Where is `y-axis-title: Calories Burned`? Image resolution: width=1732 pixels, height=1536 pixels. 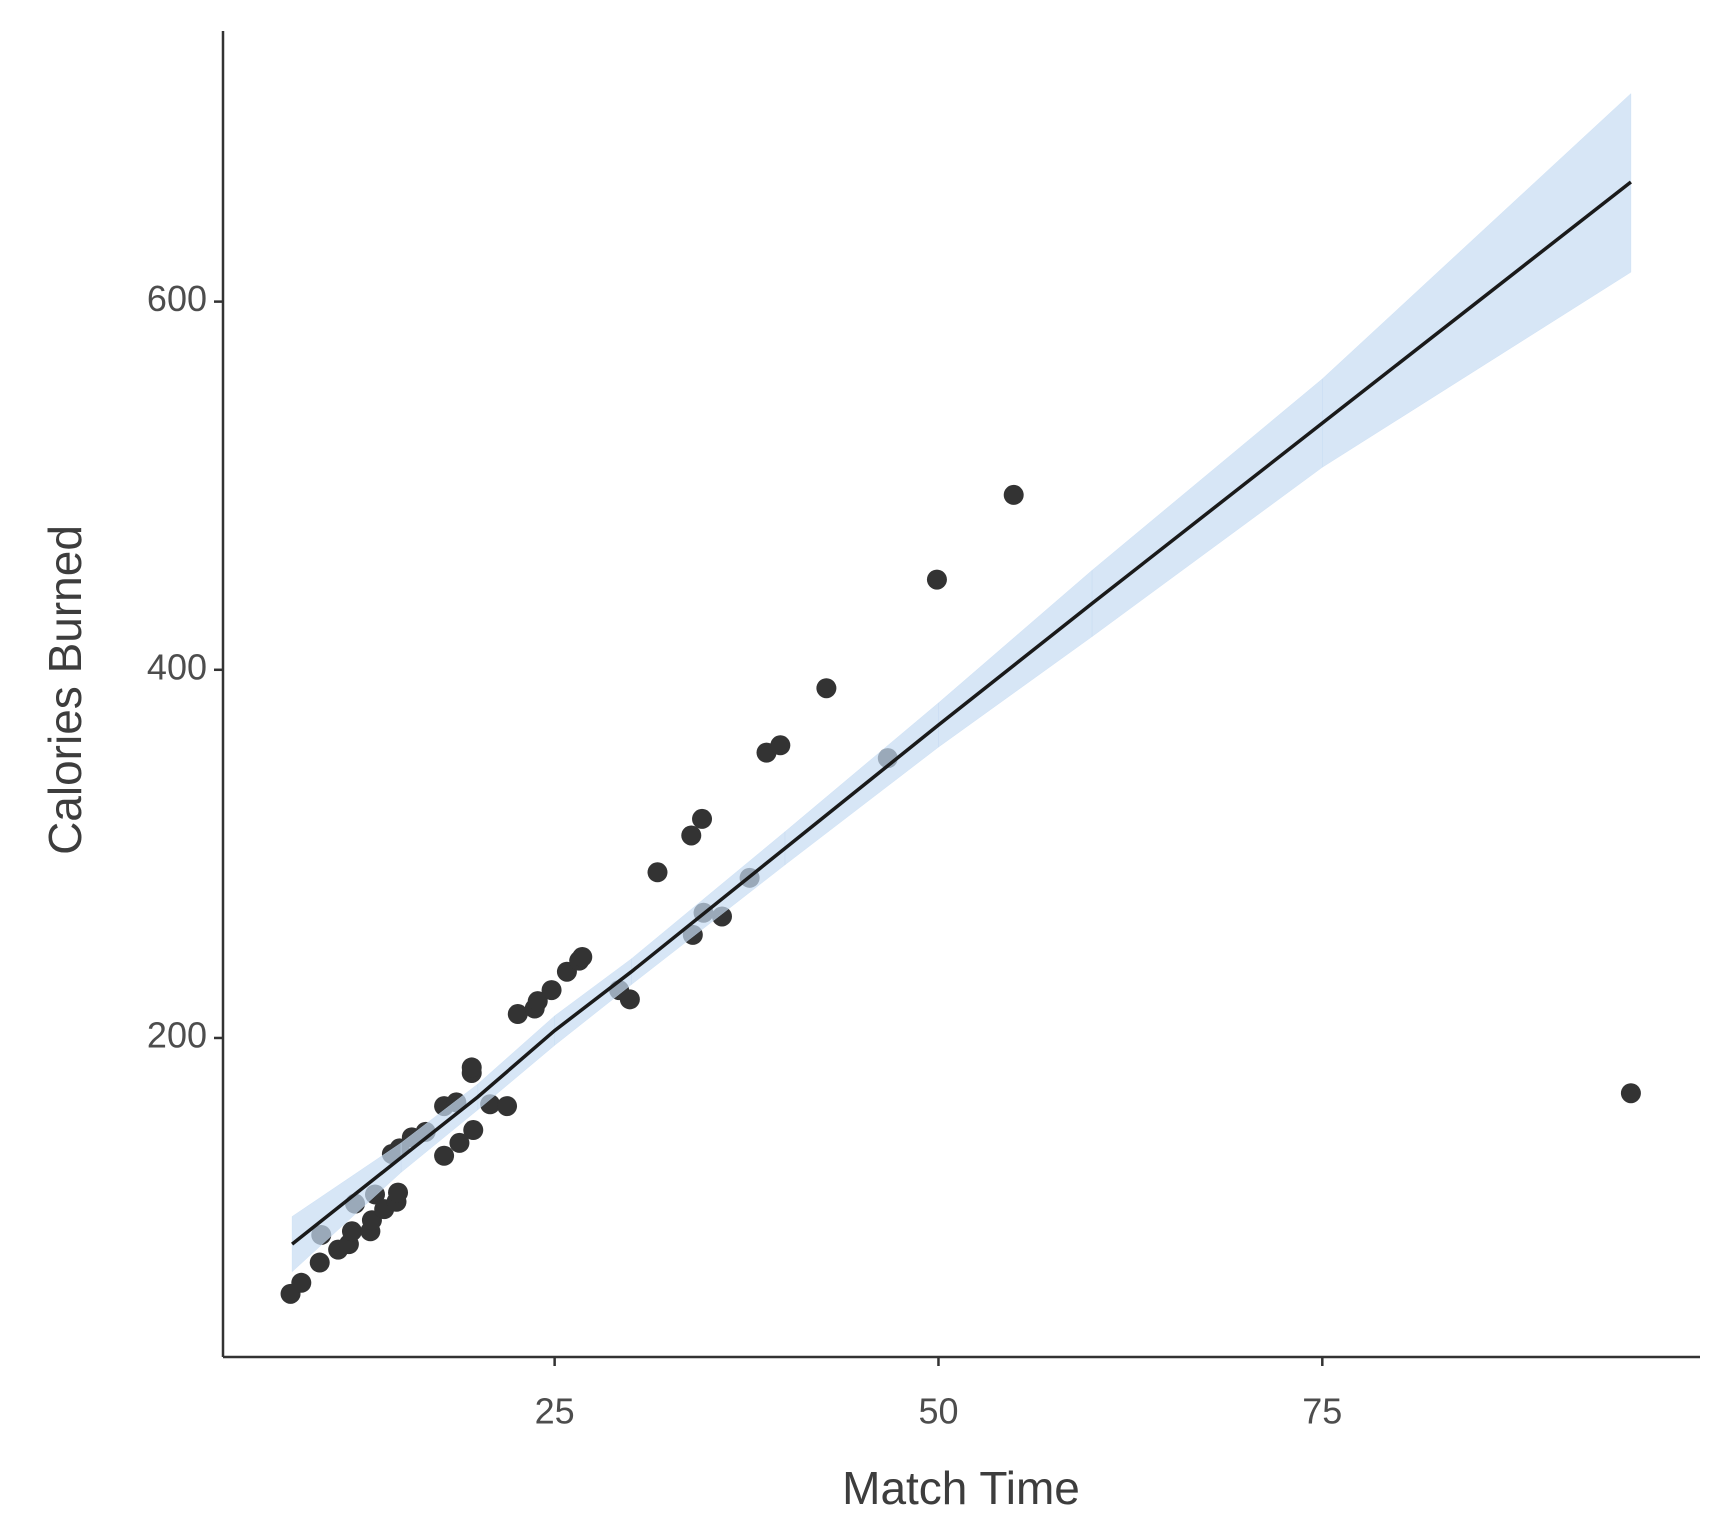 y-axis-title: Calories Burned is located at coordinates (65, 690).